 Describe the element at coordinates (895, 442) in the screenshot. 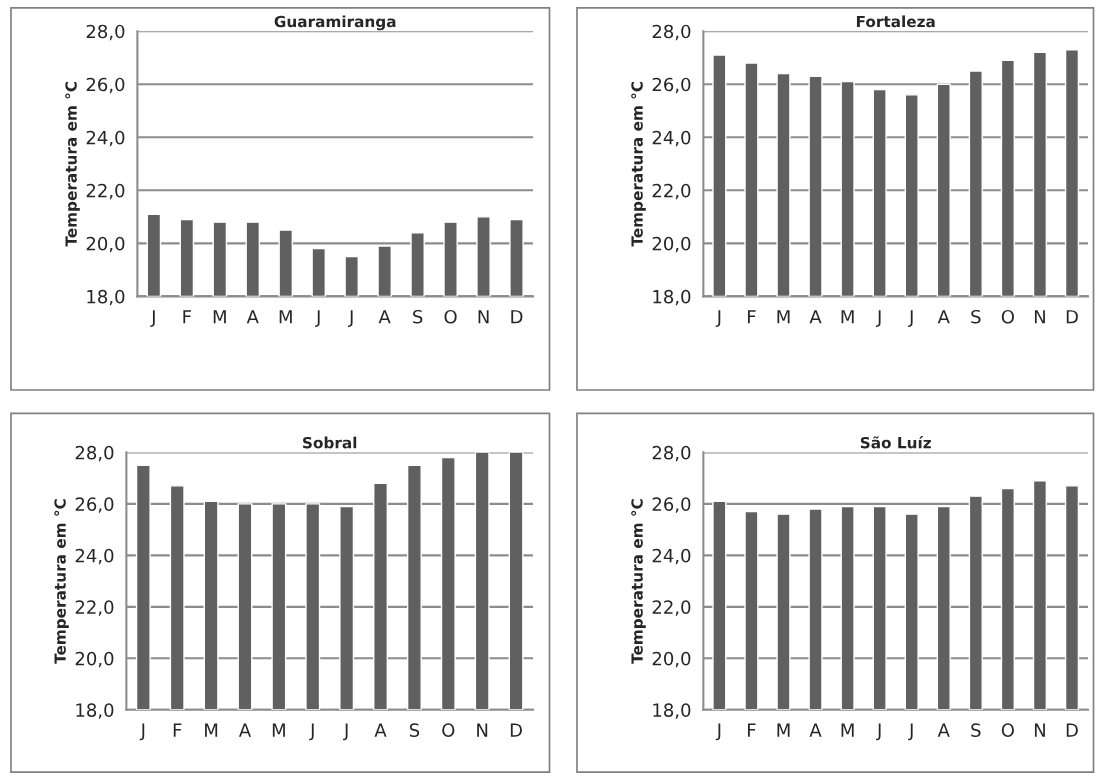

I see `chart-title: São Luíz` at that location.